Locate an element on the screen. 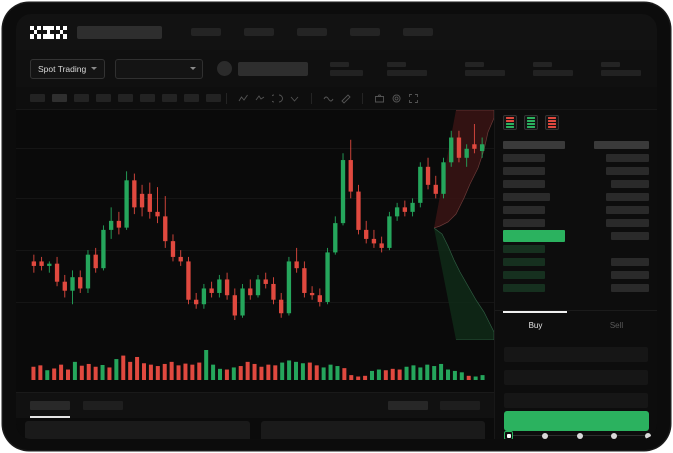 This screenshot has width=673, height=453. camera-icon is located at coordinates (379, 98).